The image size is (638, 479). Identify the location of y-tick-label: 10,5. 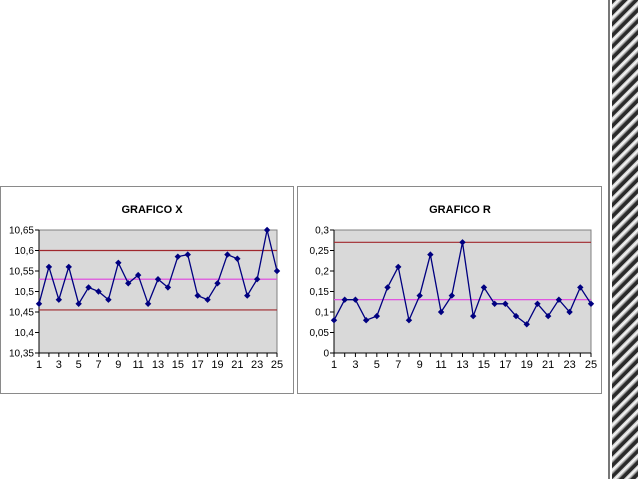
(25, 292).